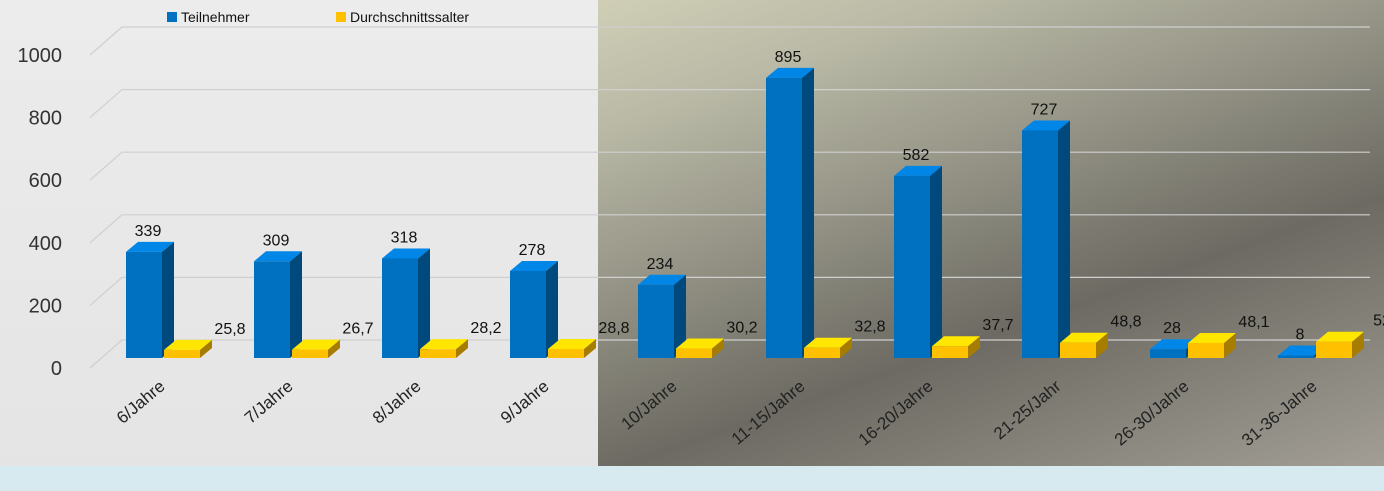 The width and height of the screenshot is (1384, 491). Describe the element at coordinates (532, 250) in the screenshot. I see `value-label: 278` at that location.